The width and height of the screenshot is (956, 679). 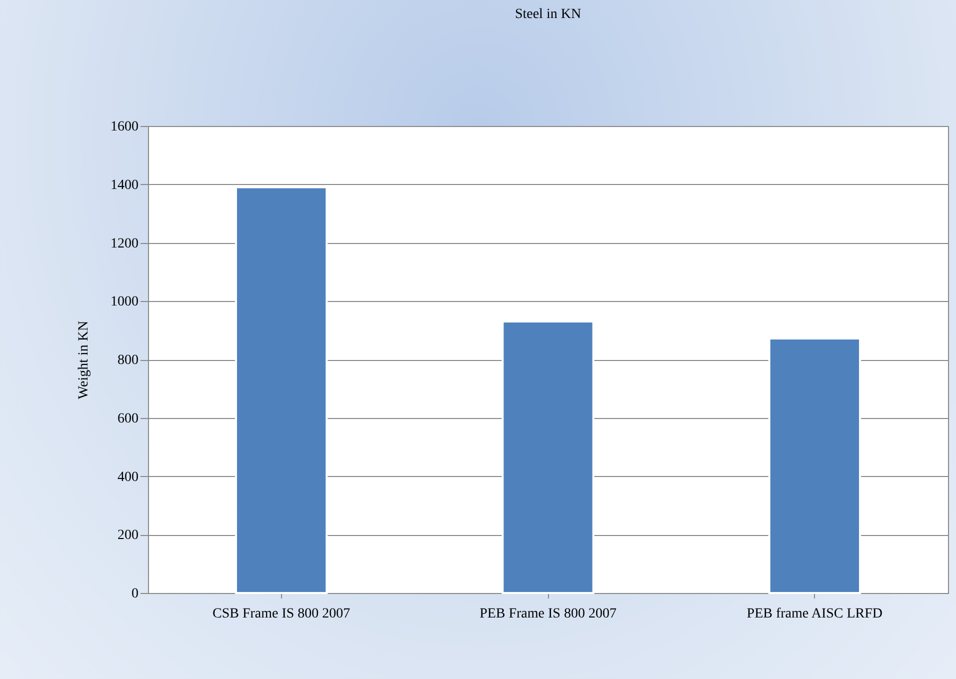 What do you see at coordinates (84, 360) in the screenshot?
I see `y-axis-title: Weight in KN` at bounding box center [84, 360].